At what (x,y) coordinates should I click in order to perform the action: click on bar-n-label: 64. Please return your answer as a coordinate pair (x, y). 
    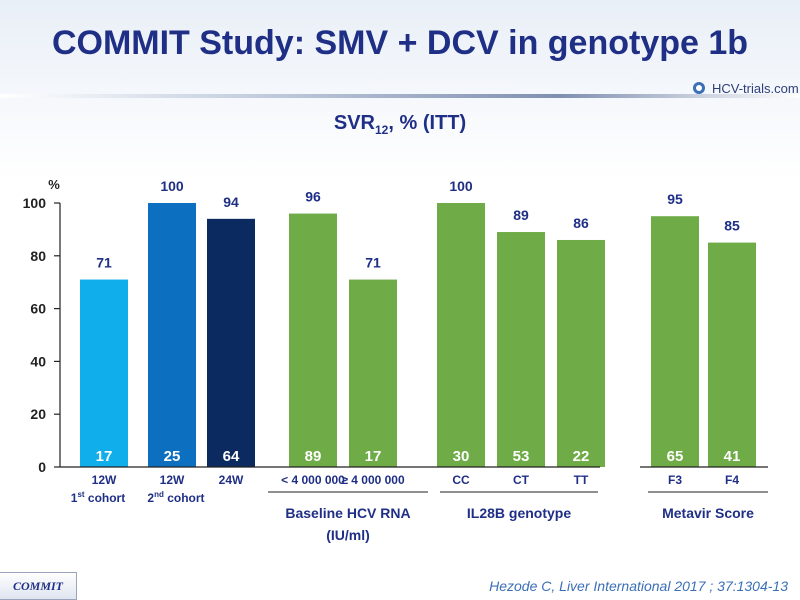
    Looking at the image, I should click on (231, 456).